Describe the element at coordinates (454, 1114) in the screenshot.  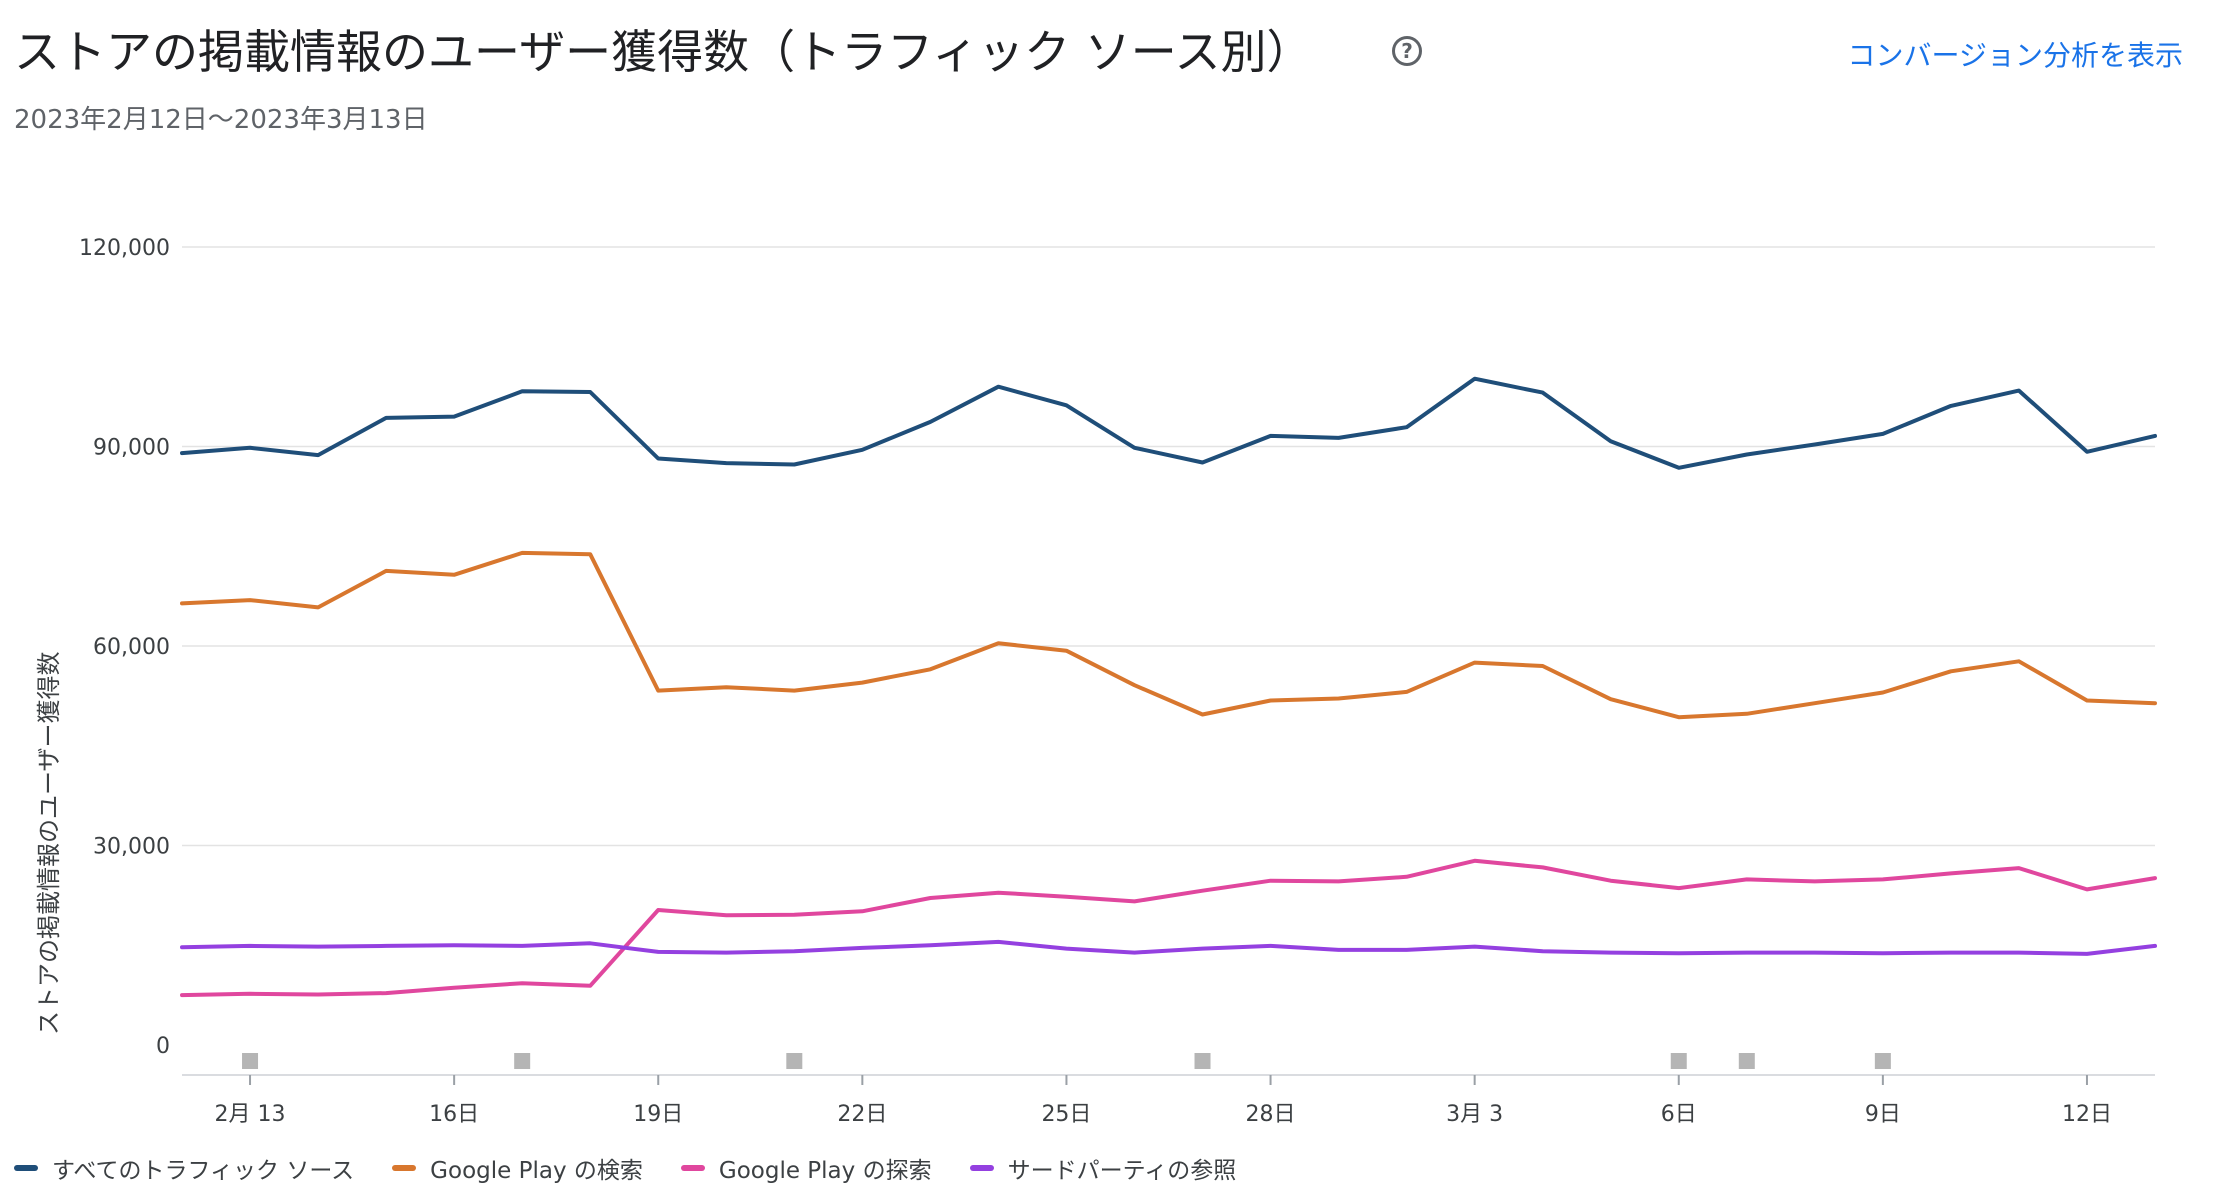
I see `x-tick-label: 16日` at that location.